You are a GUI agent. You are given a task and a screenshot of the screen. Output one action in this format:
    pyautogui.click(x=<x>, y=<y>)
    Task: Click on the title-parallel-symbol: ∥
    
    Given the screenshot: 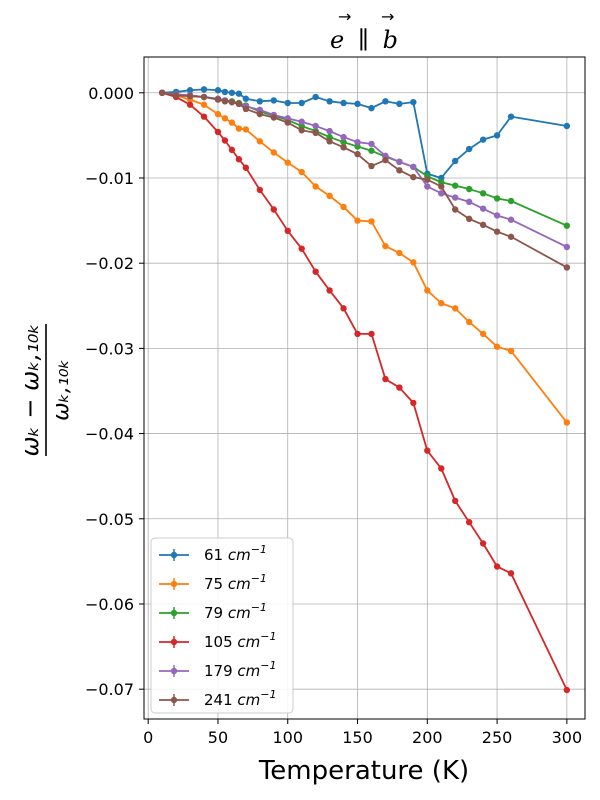 What is the action you would take?
    pyautogui.click(x=363, y=40)
    